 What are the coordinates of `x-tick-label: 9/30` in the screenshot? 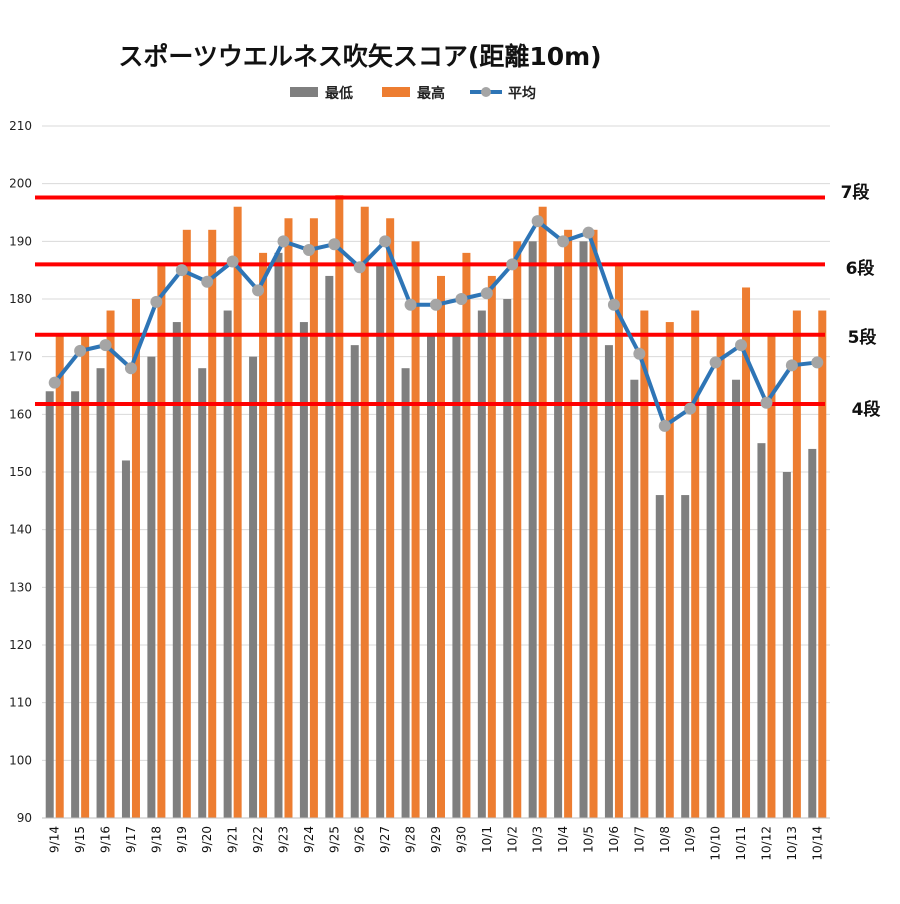 It's located at (461, 839).